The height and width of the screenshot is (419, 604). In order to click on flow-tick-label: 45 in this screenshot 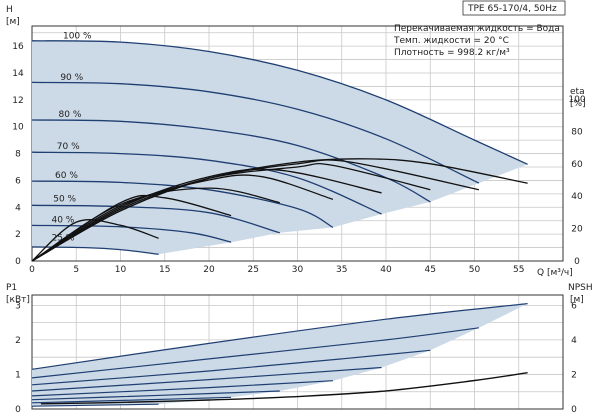, I will do `click(430, 270)`.